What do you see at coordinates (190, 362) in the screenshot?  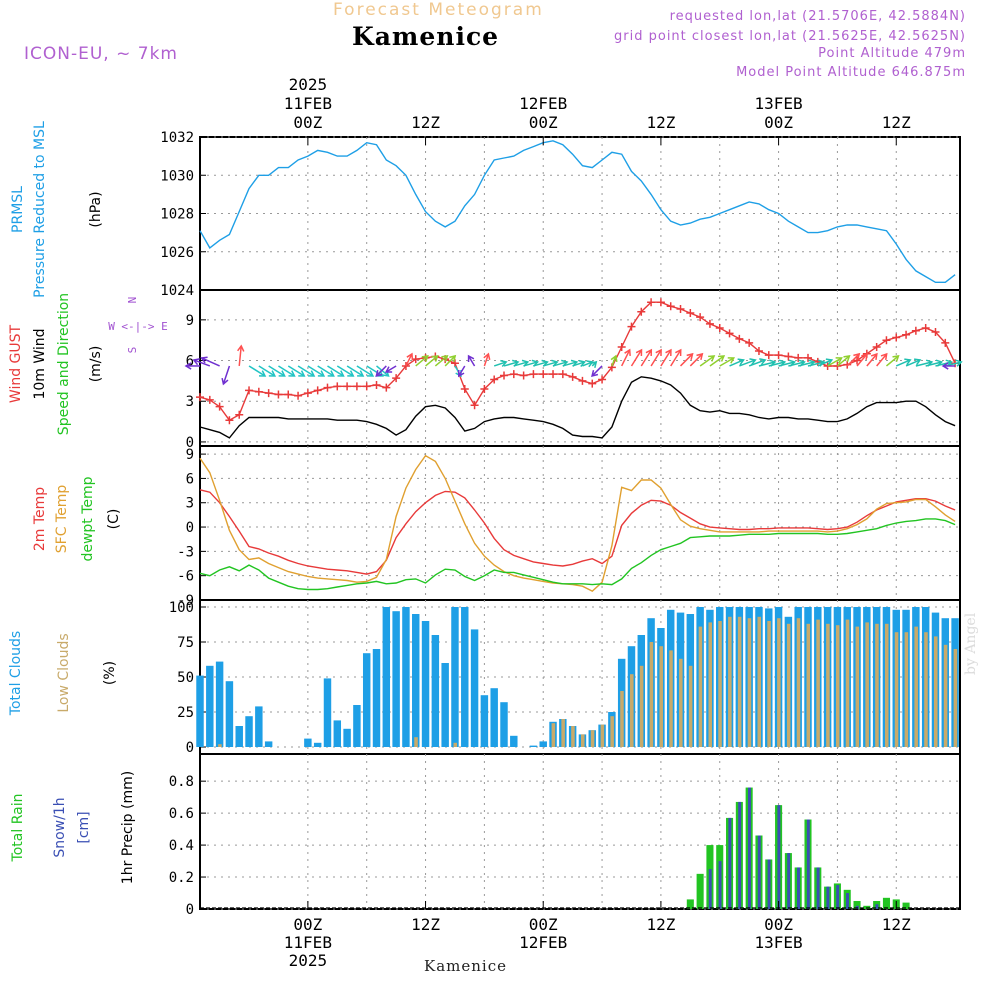 I see `wind-ytick-label: 6` at bounding box center [190, 362].